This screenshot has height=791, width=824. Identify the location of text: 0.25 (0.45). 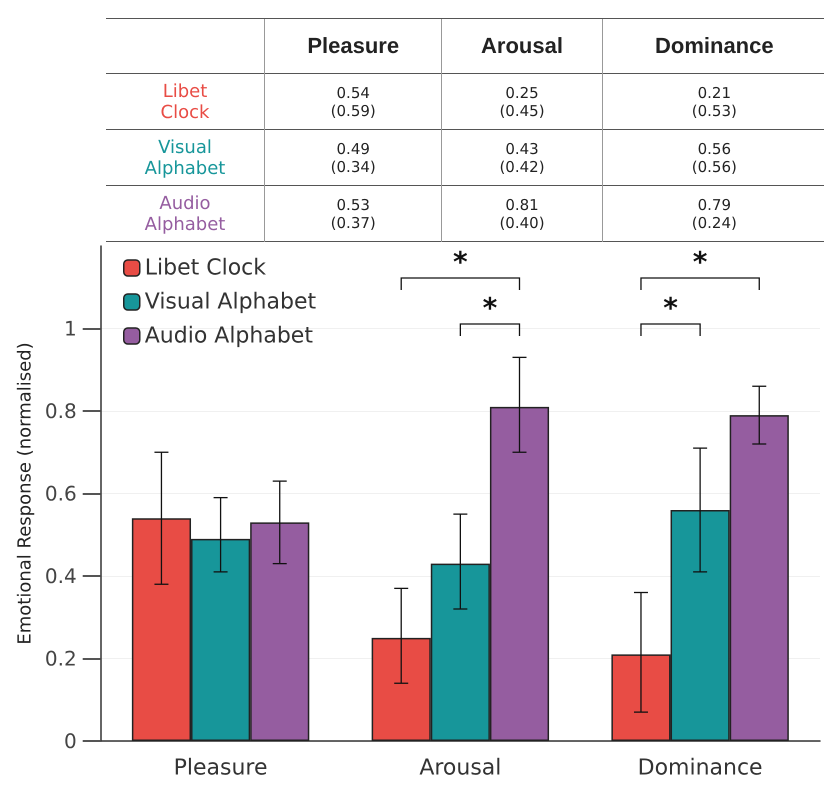
(522, 102).